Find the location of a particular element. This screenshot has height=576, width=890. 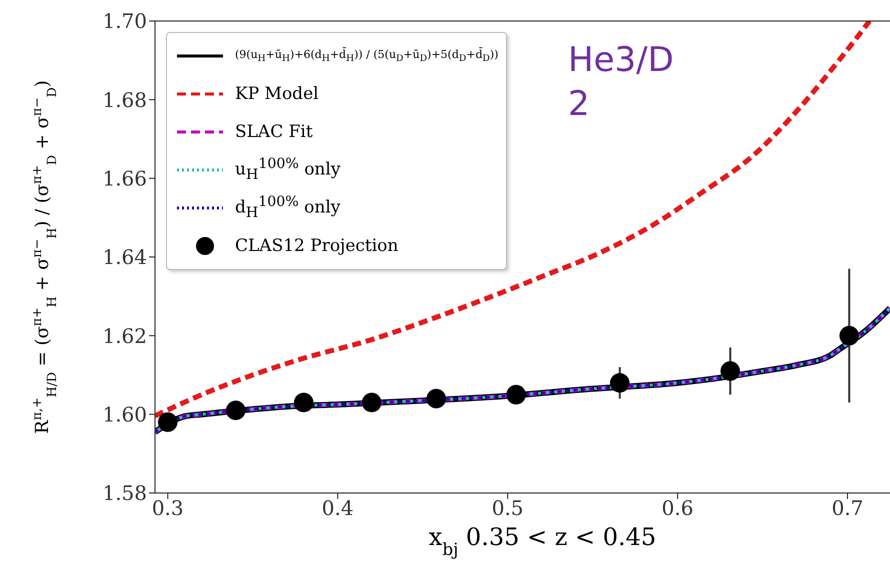

legend-label: CLAS12 Projection is located at coordinates (316, 246).